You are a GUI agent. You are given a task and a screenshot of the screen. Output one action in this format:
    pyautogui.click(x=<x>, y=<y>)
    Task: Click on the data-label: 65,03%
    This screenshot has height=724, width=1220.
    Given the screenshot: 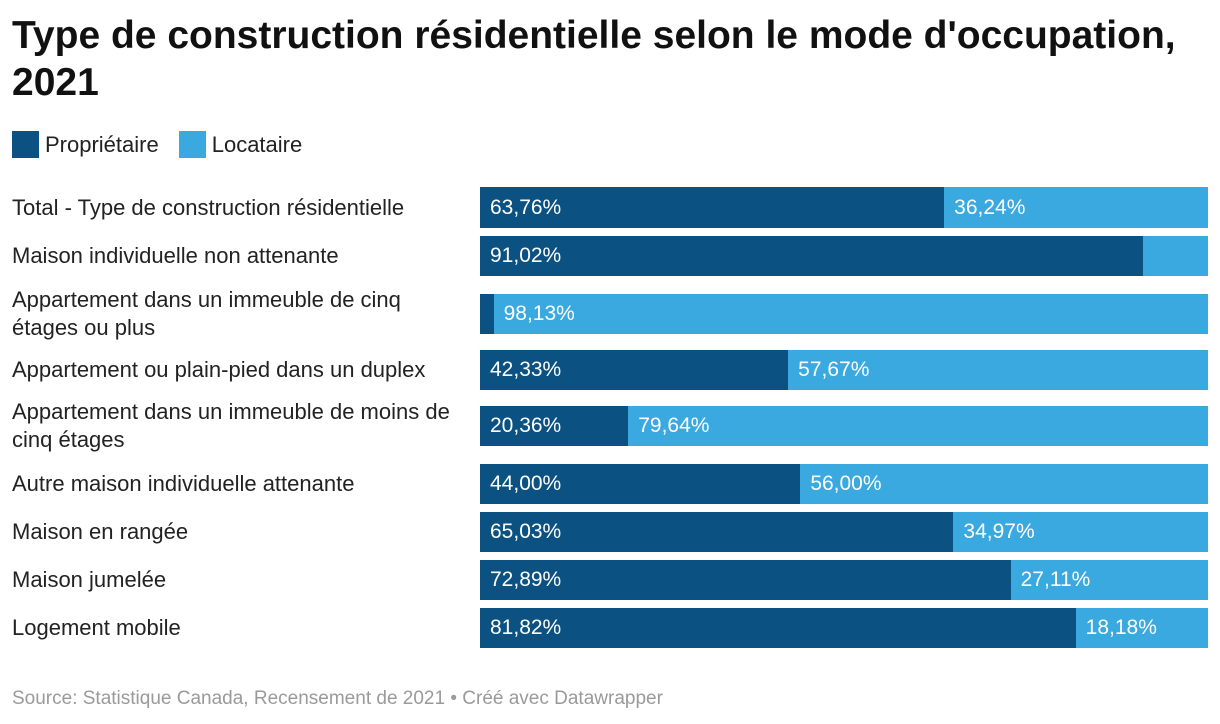 What is the action you would take?
    pyautogui.click(x=526, y=531)
    